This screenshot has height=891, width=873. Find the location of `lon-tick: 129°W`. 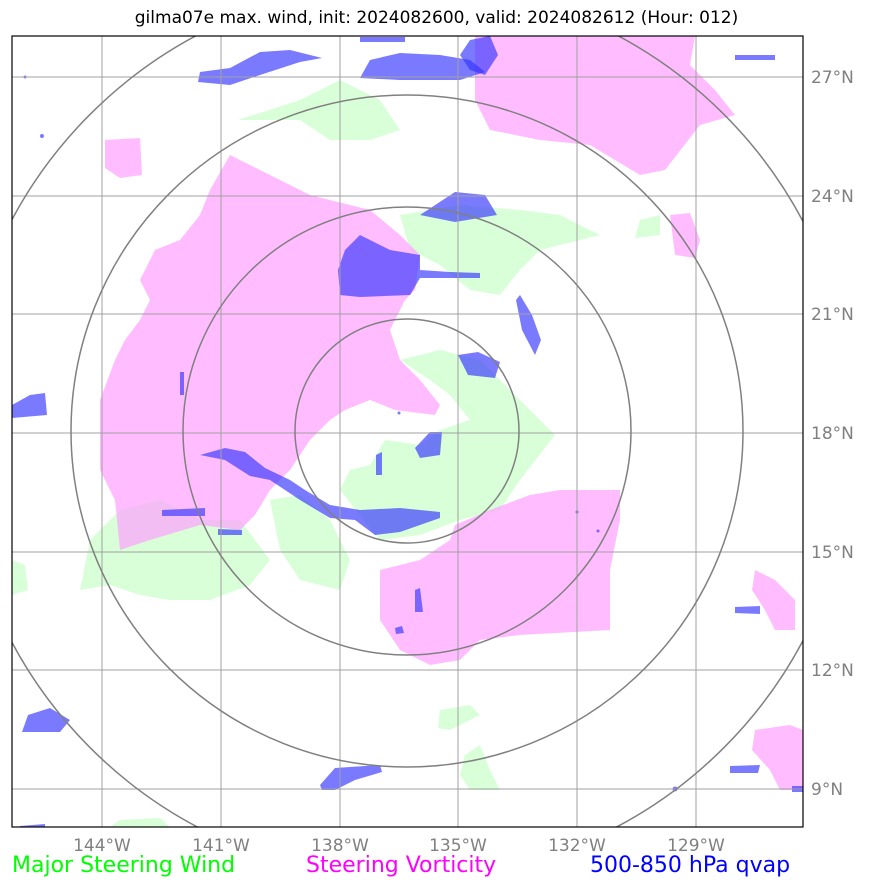

lon-tick: 129°W is located at coordinates (696, 846).